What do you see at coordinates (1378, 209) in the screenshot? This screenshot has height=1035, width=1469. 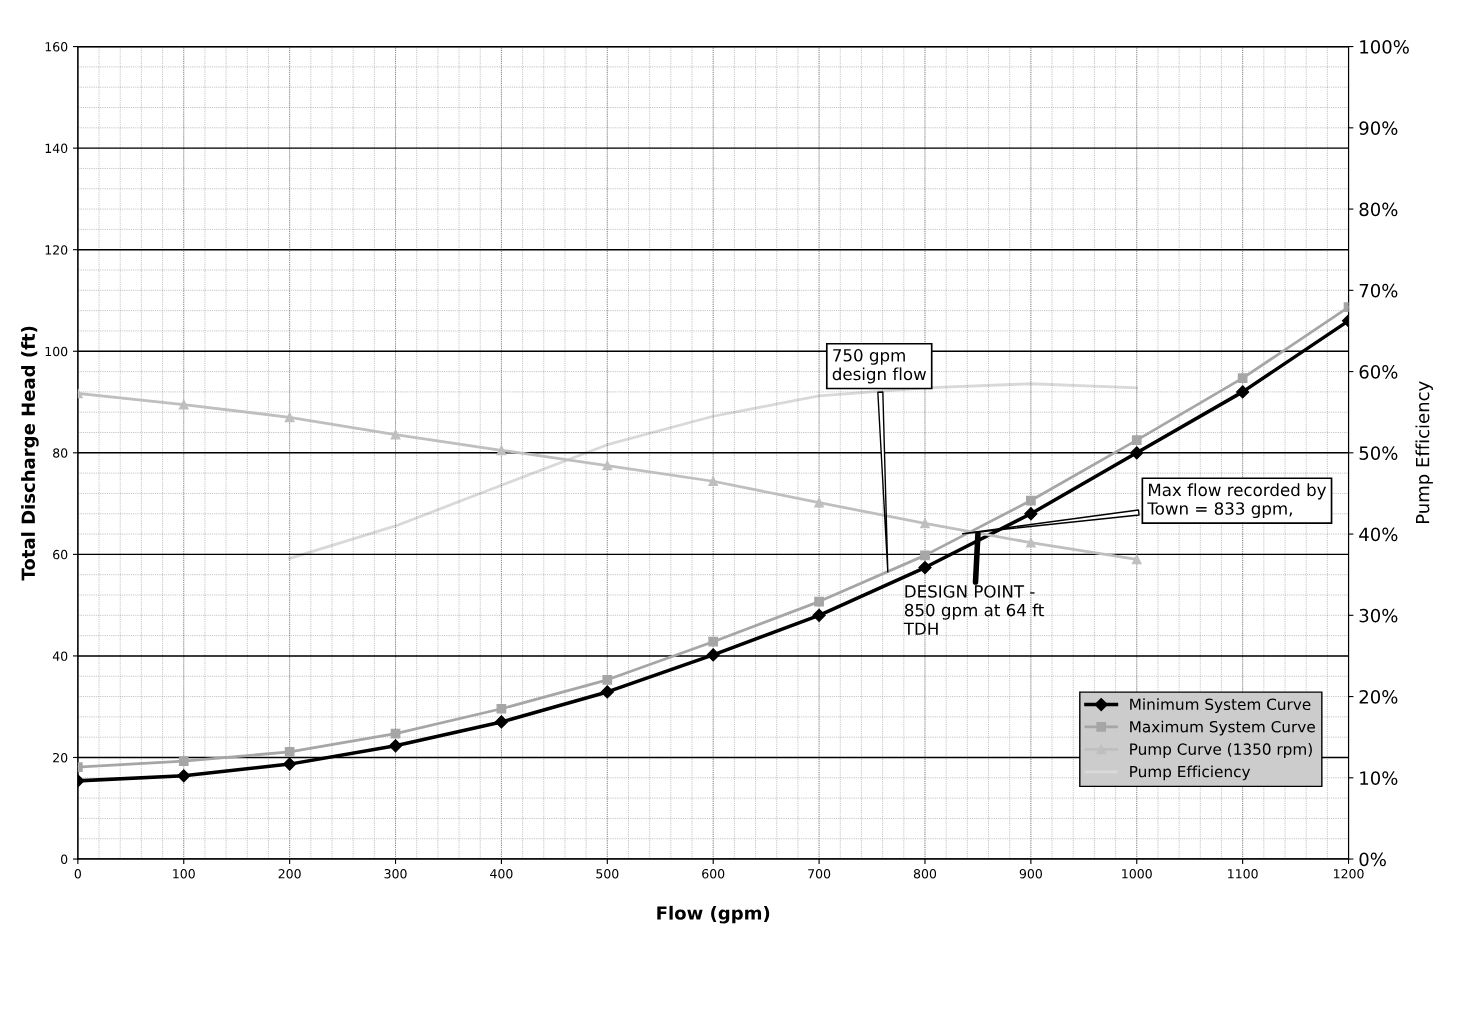 I see `y2-tick-label: 80%` at bounding box center [1378, 209].